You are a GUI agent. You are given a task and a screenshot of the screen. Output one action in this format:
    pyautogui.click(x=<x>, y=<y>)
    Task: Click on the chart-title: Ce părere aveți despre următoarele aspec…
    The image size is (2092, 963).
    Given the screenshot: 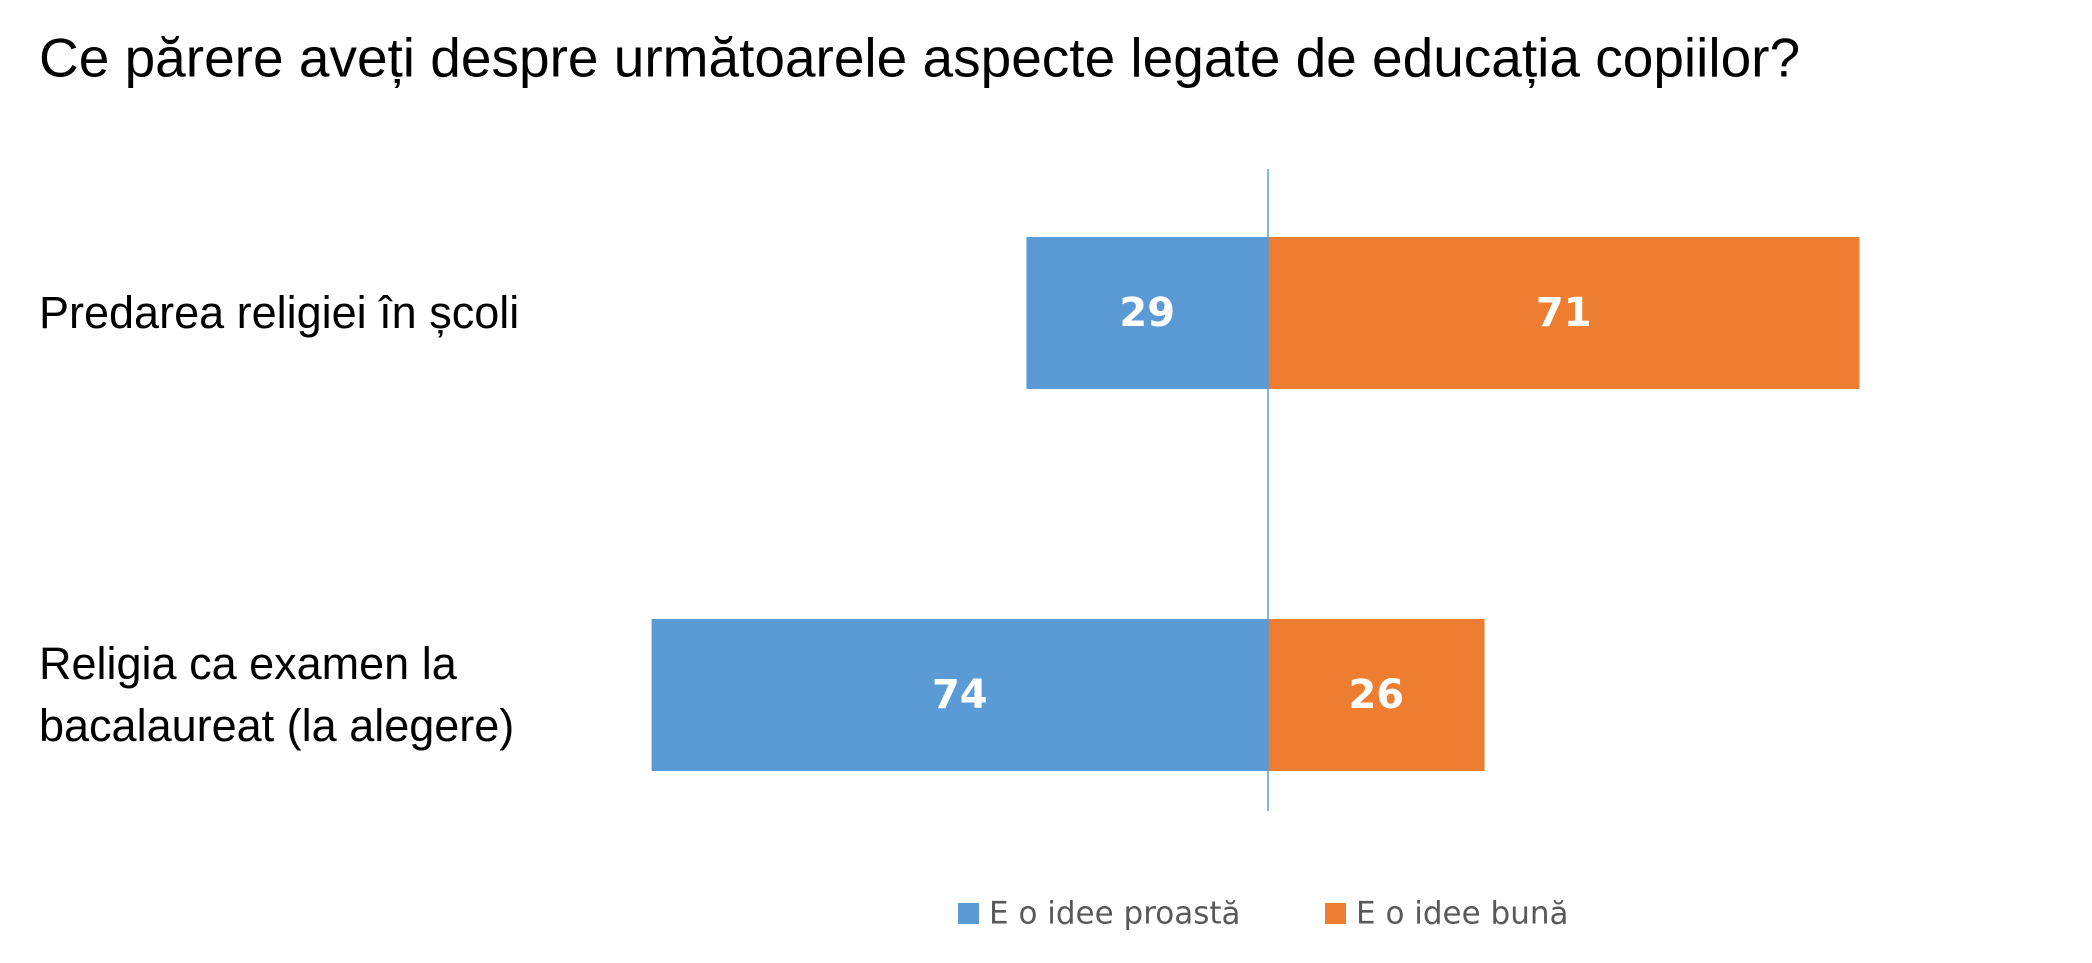 What is the action you would take?
    pyautogui.click(x=919, y=58)
    